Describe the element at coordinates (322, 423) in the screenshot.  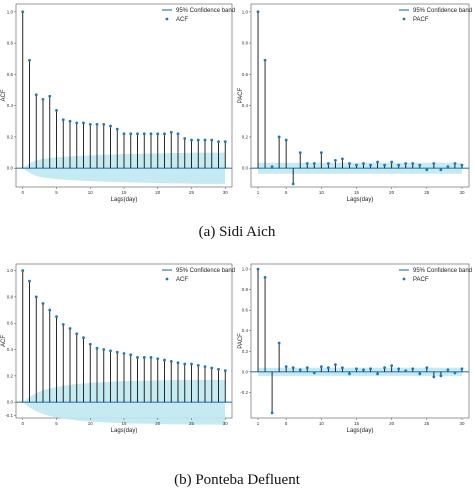
I see `x-tick-label: 10` at that location.